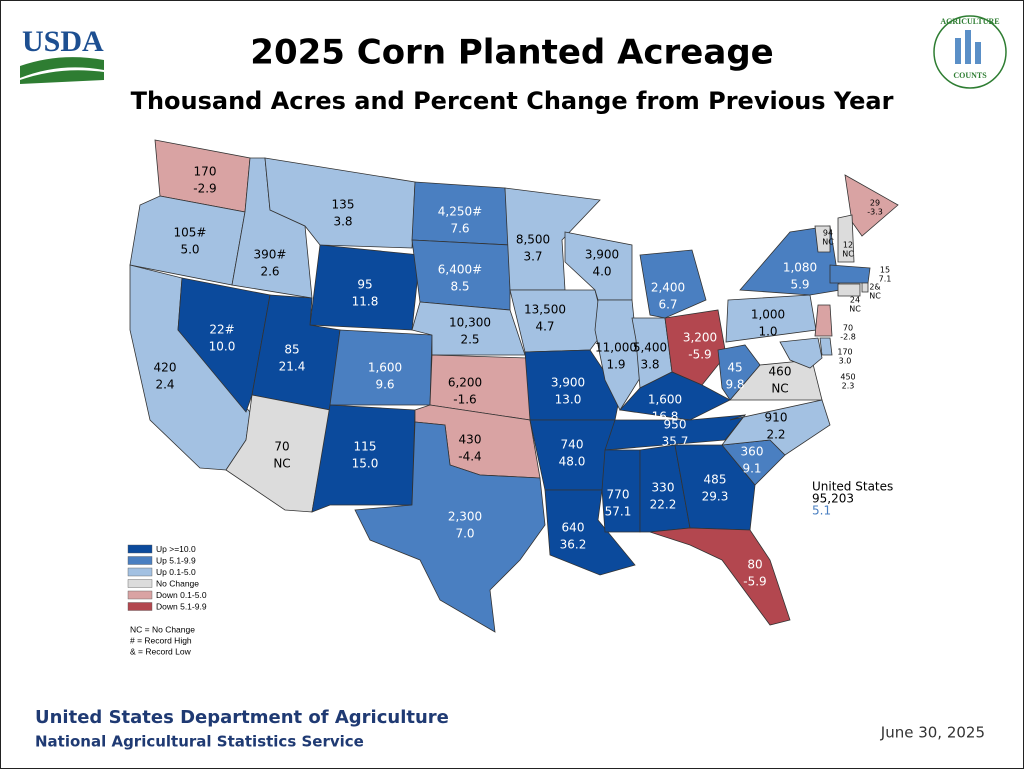 Image resolution: width=1024 pixels, height=769 pixels. Describe the element at coordinates (270, 255) in the screenshot. I see `state-acres: 390#` at that location.